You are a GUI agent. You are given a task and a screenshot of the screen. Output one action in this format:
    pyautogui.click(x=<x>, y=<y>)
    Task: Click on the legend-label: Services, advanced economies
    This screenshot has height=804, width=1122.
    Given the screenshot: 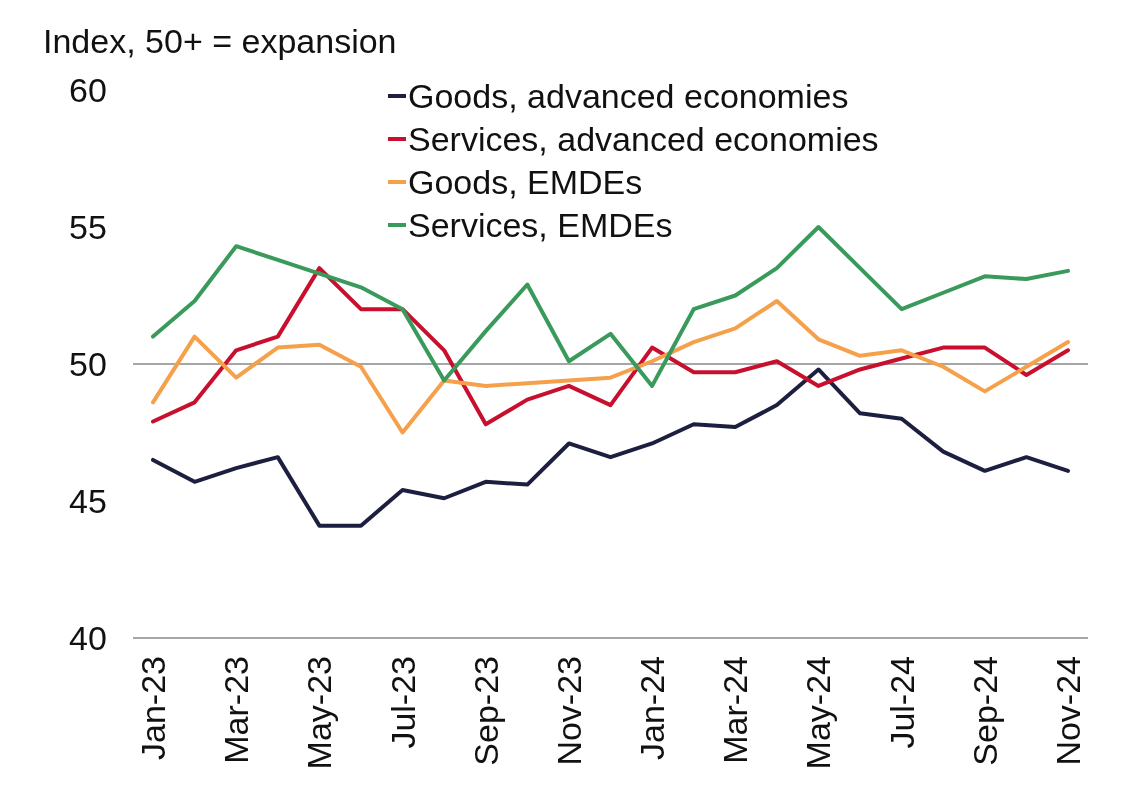 What is the action you would take?
    pyautogui.click(x=643, y=138)
    